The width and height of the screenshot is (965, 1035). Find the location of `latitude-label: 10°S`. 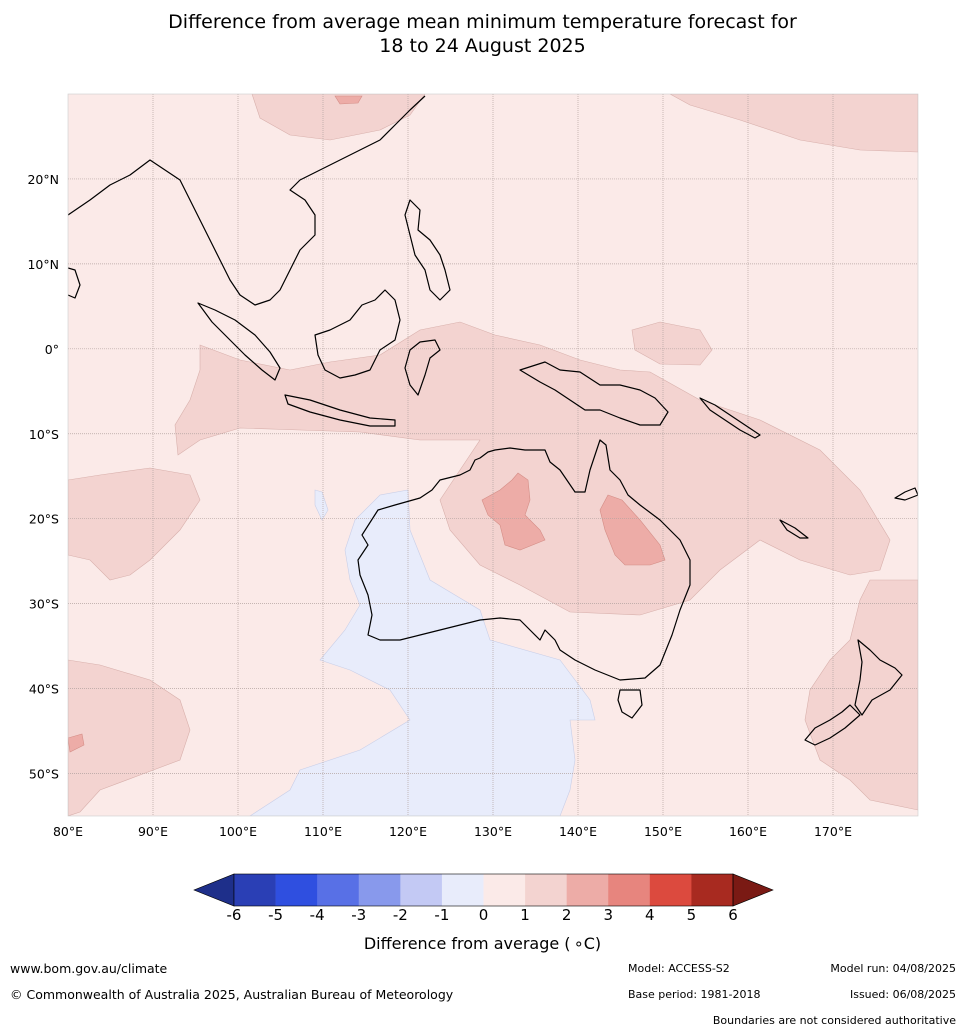

latitude-label: 10°S is located at coordinates (44, 434).